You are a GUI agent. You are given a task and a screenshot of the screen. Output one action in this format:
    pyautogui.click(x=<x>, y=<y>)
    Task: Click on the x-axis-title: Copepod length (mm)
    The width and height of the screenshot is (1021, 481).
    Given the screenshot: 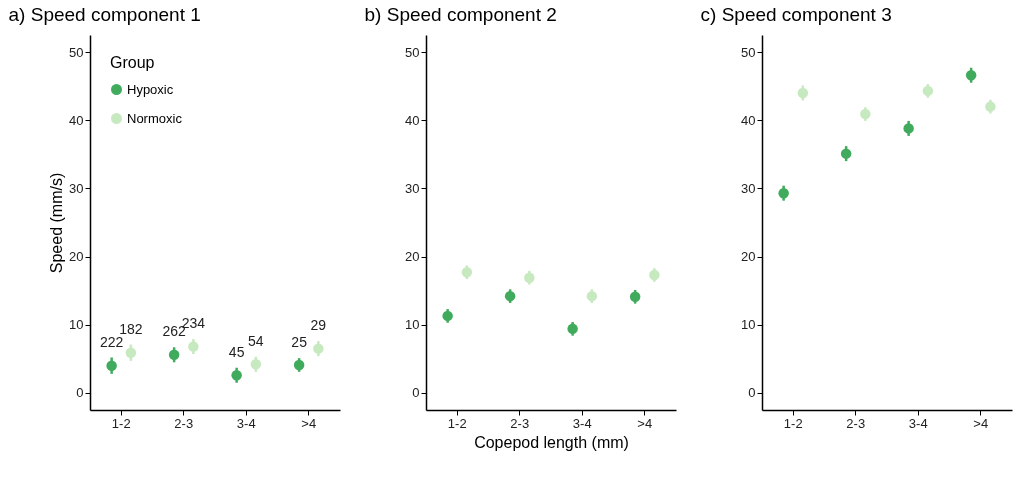 What is the action you would take?
    pyautogui.click(x=551, y=442)
    